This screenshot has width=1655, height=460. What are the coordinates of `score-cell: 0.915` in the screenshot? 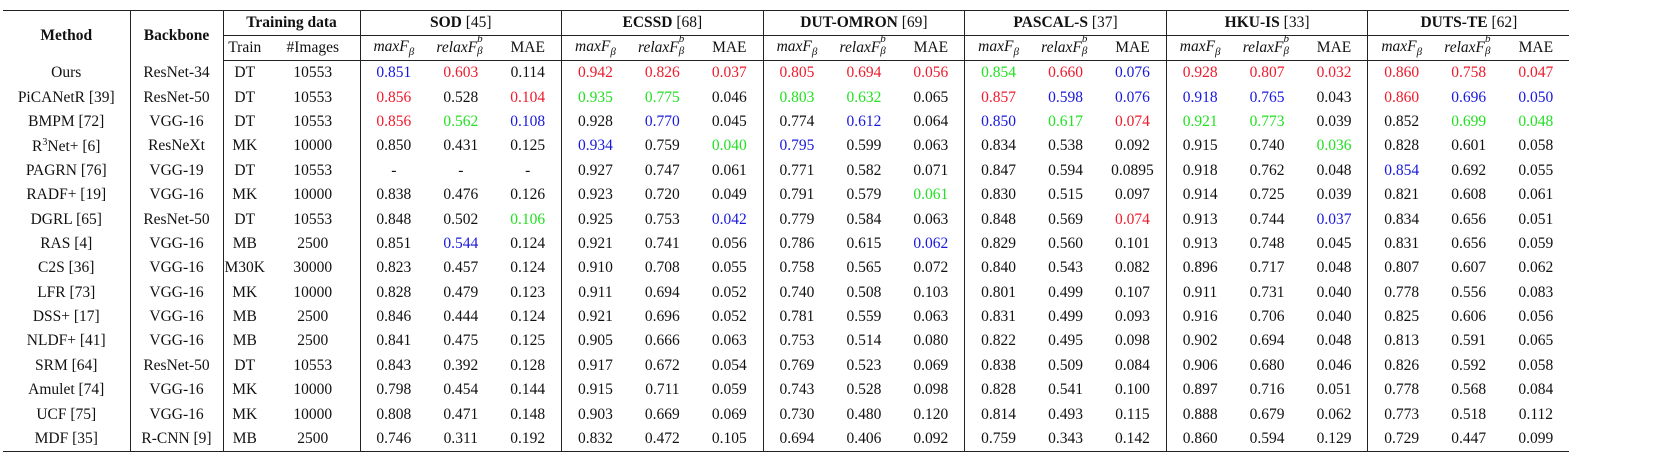 It's located at (595, 390).